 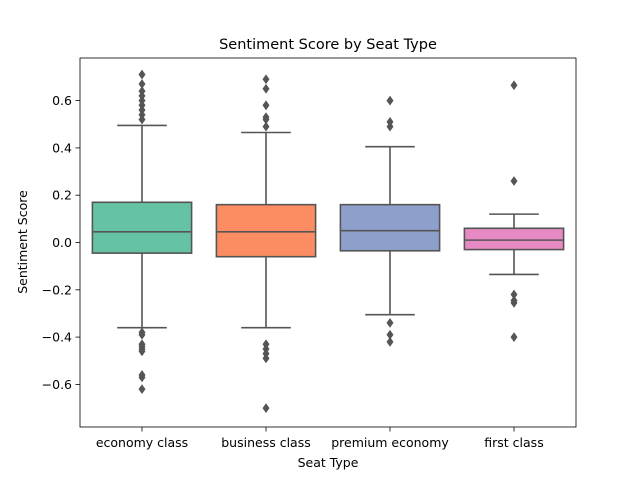 I want to click on y-tick-label: −0.4, so click(x=57, y=337).